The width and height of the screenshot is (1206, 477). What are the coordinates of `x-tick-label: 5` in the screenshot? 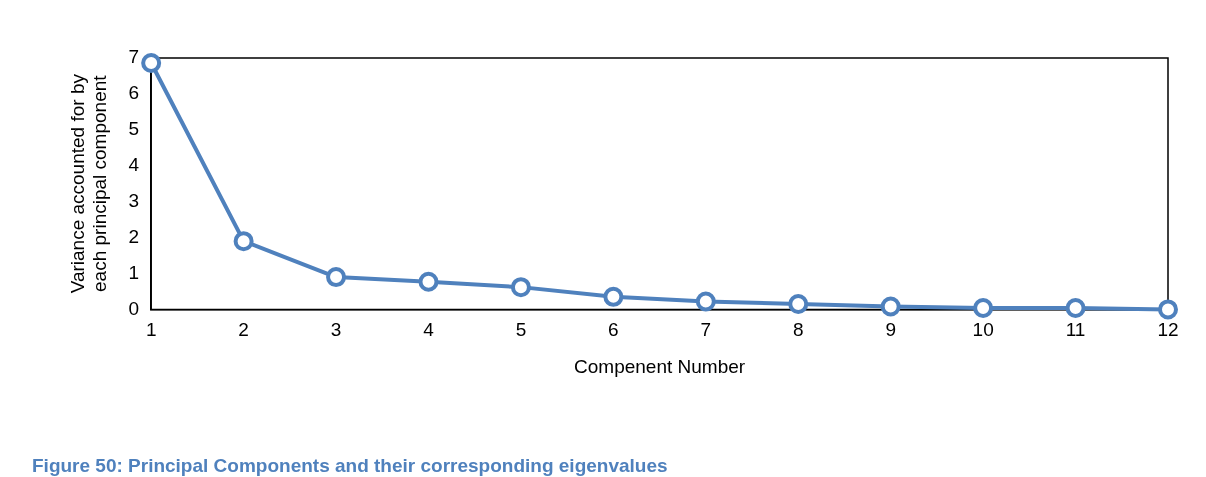 It's located at (521, 330).